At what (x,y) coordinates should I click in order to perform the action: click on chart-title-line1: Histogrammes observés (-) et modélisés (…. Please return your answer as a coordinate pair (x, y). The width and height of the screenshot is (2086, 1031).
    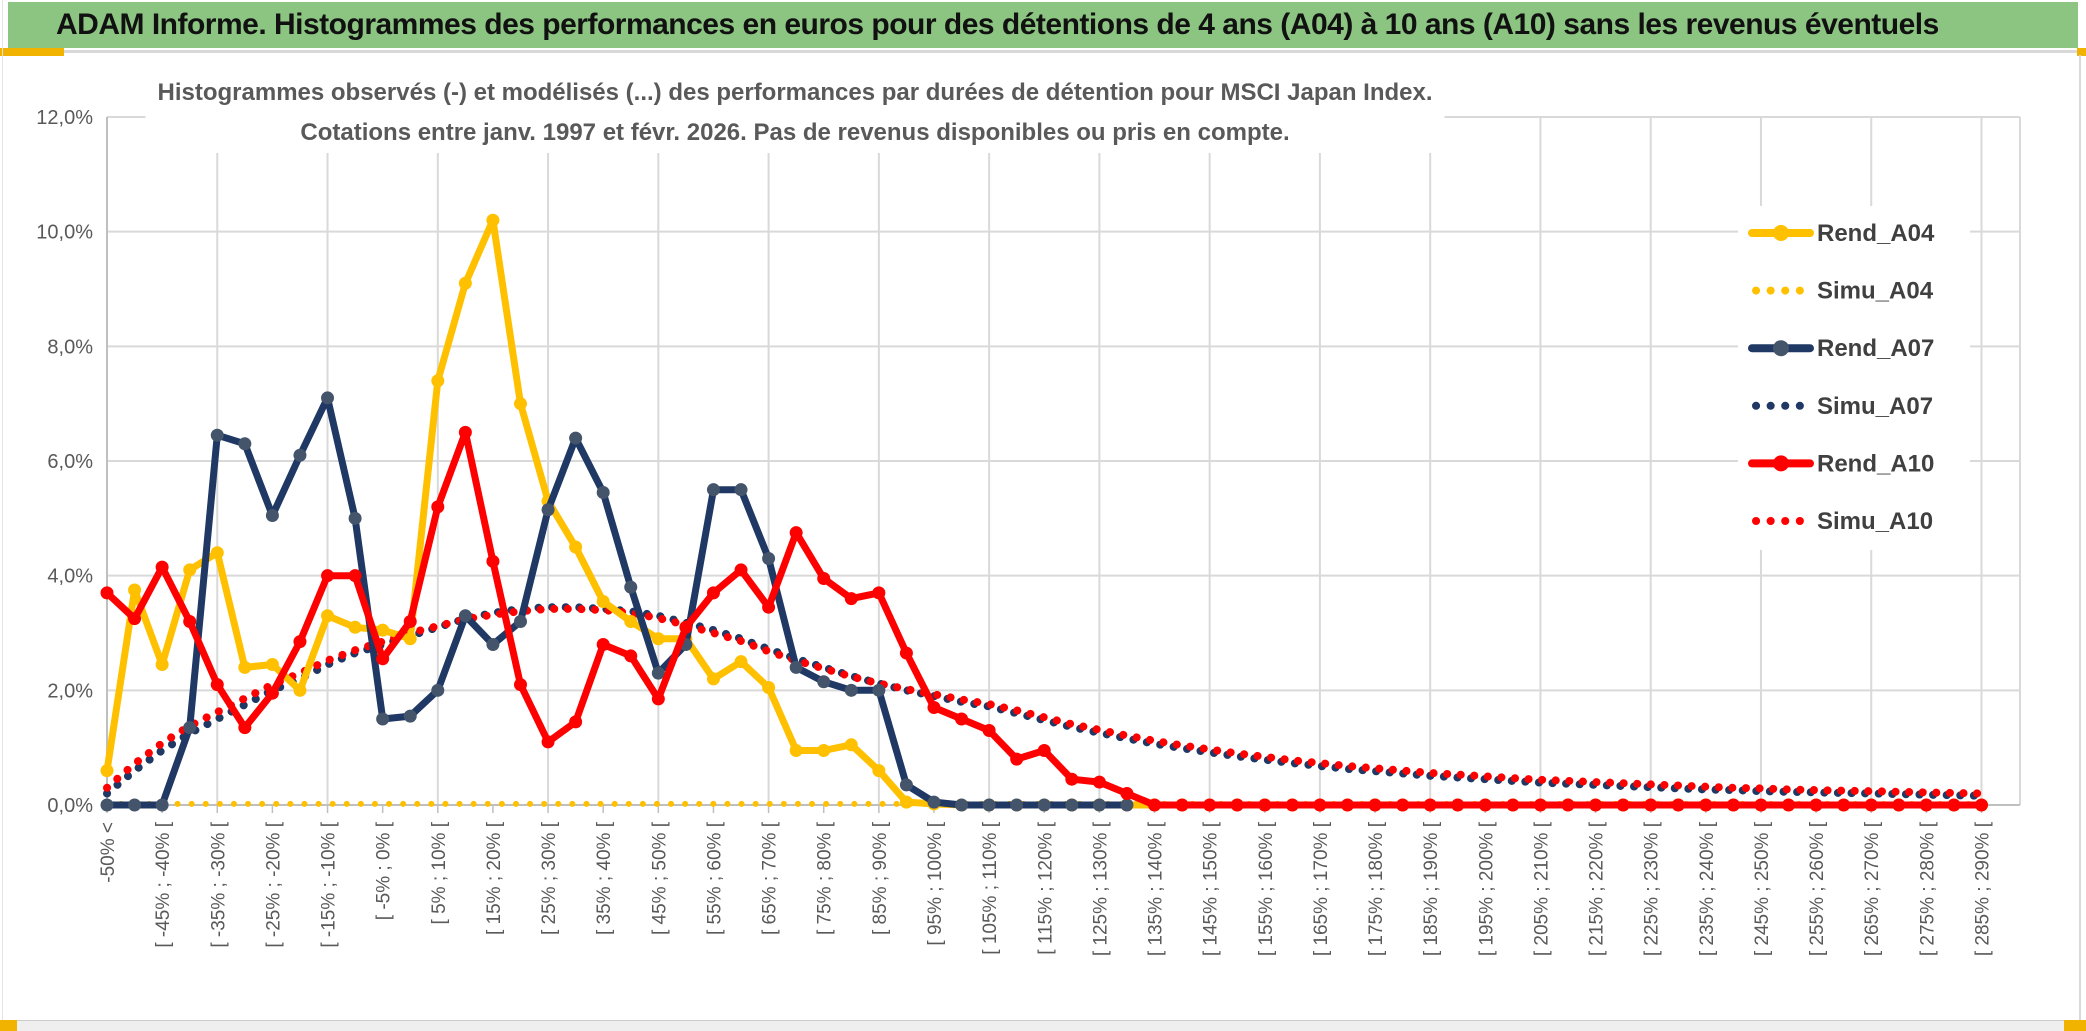
    Looking at the image, I should click on (795, 92).